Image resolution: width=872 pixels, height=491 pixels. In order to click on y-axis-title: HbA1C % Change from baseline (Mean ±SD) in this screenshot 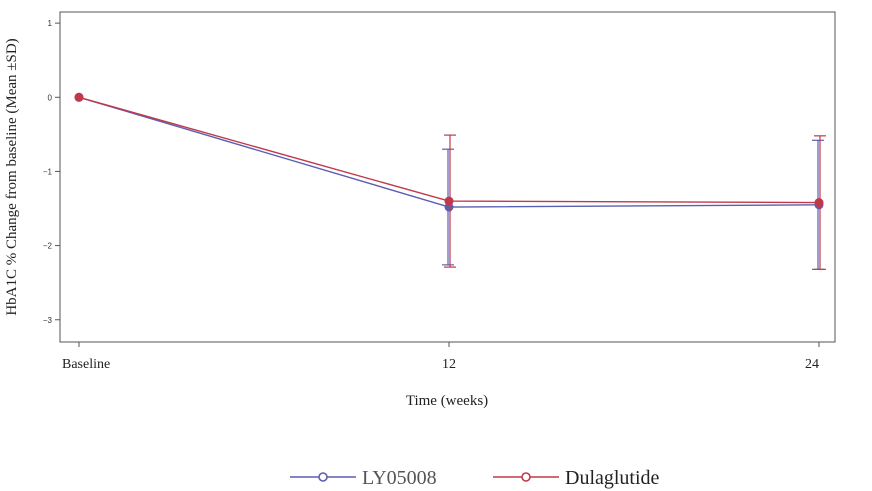, I will do `click(12, 176)`.